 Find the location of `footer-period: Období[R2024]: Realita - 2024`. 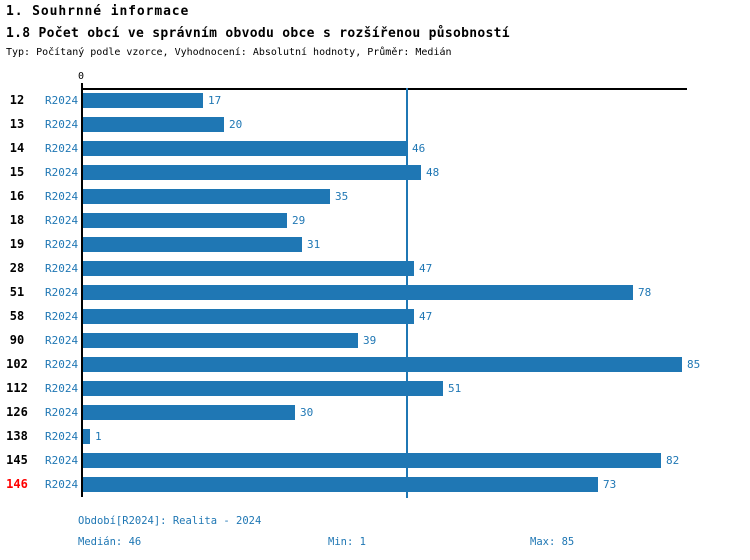

footer-period: Období[R2024]: Realita - 2024 is located at coordinates (170, 521).